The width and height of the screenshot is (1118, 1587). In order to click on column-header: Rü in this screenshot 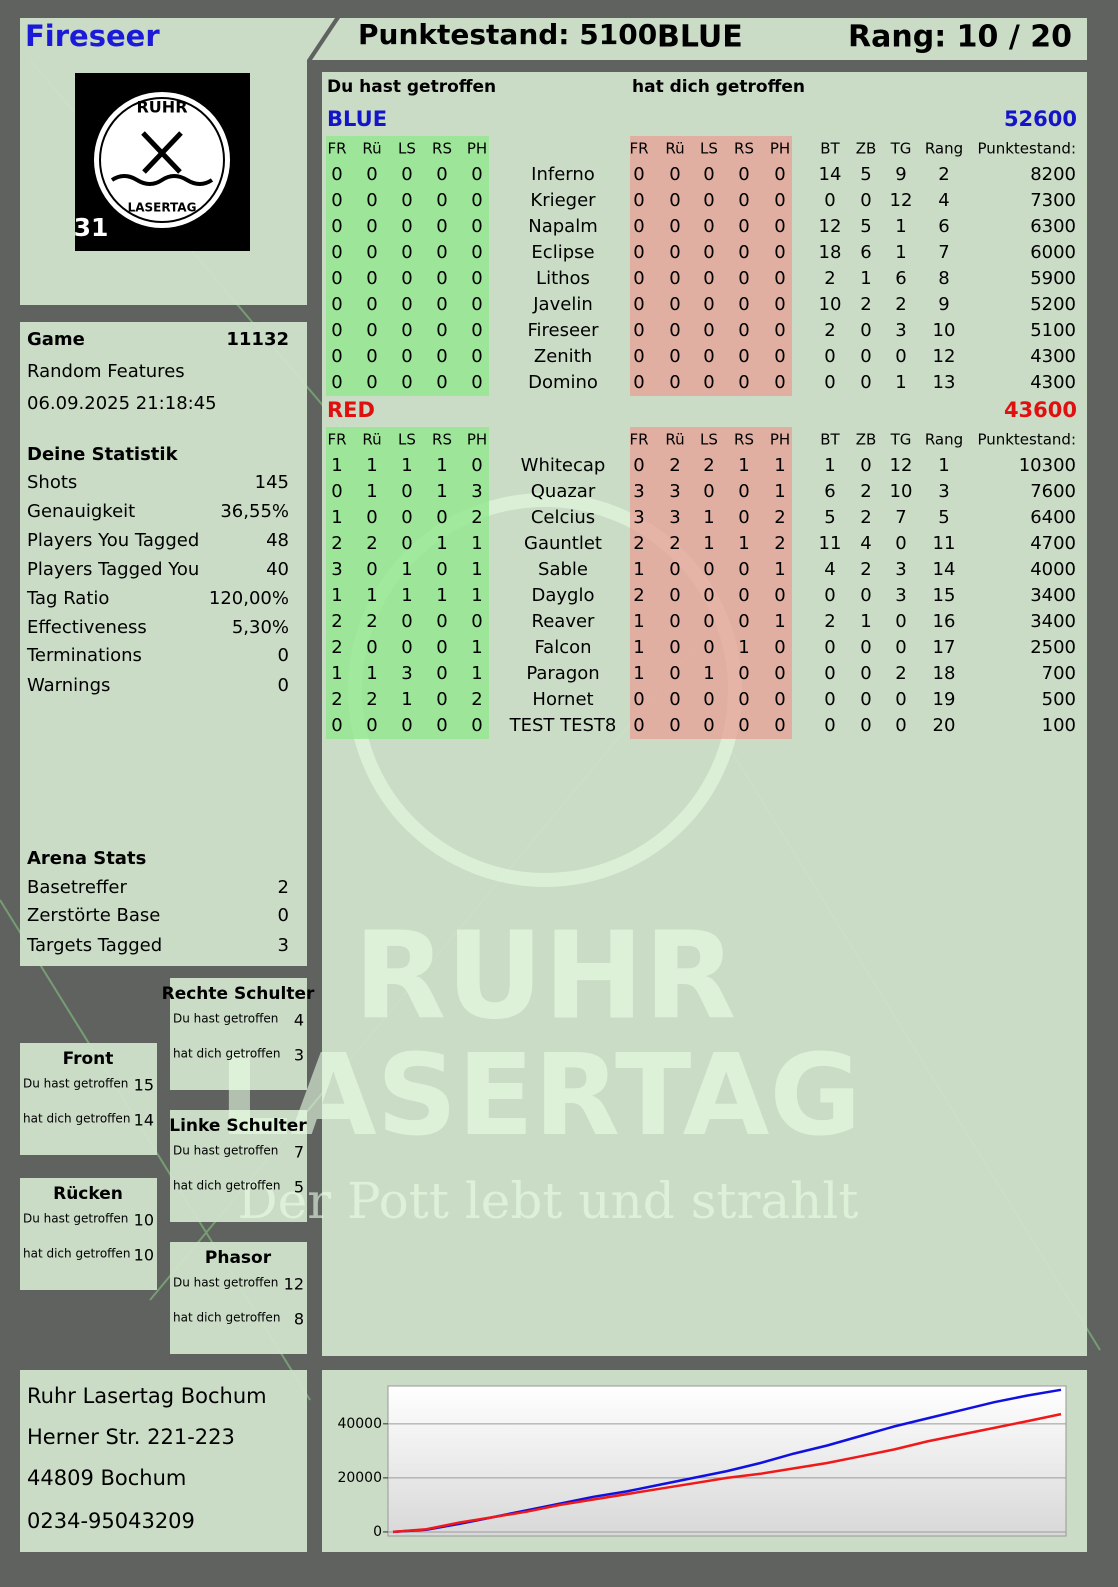, I will do `click(371, 149)`.